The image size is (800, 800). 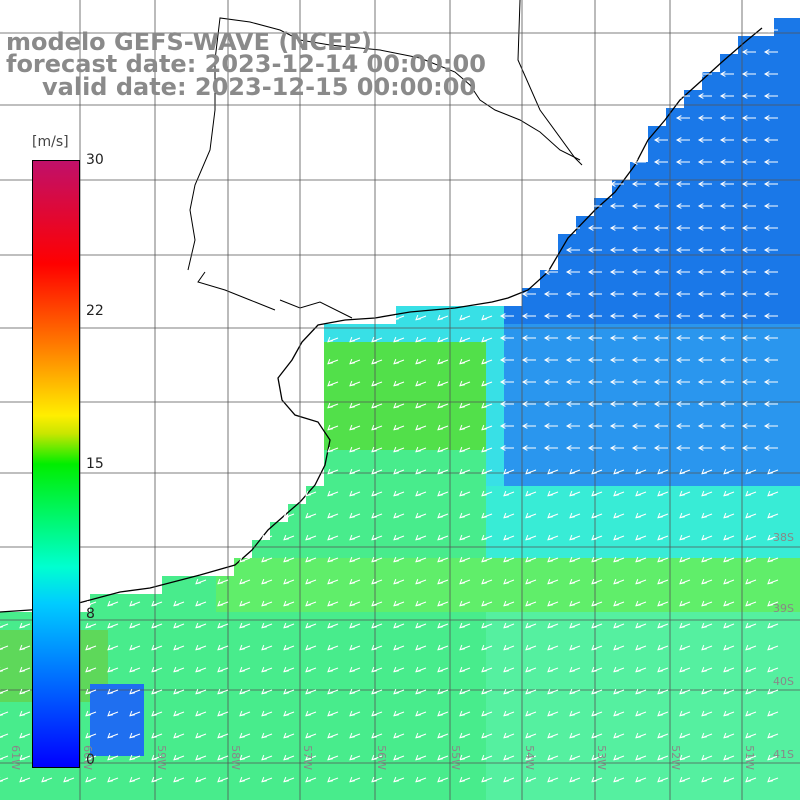 What do you see at coordinates (4, 779) in the screenshot?
I see `wind-arrow` at bounding box center [4, 779].